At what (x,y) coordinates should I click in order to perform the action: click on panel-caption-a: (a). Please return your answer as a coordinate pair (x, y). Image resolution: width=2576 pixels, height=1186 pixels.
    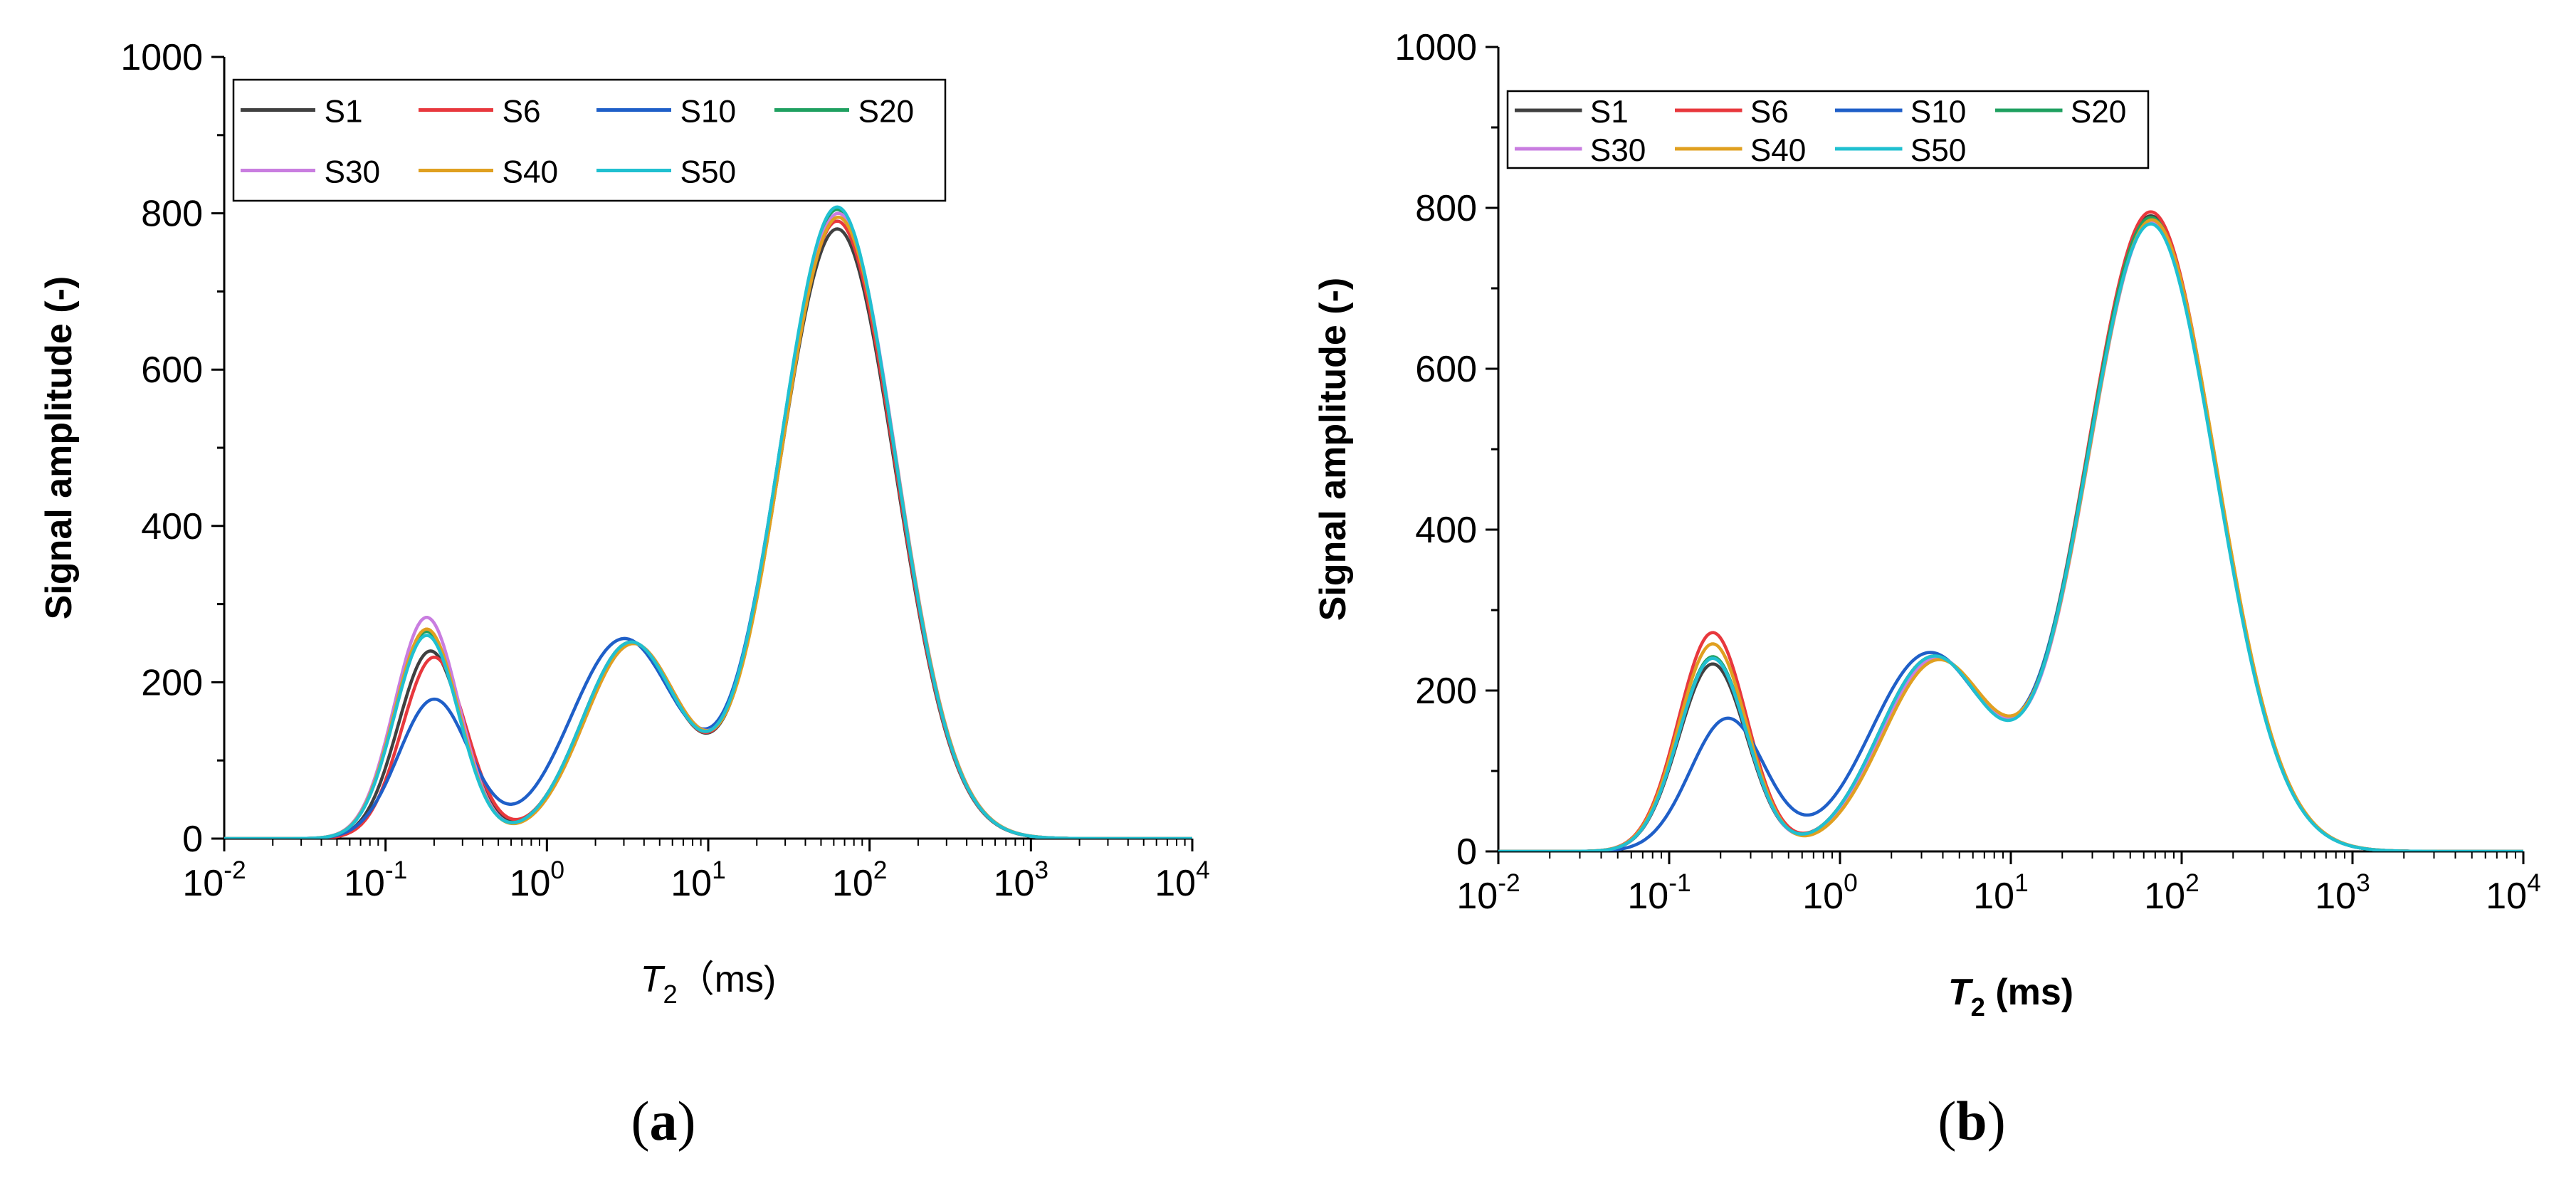
    Looking at the image, I should click on (663, 1121).